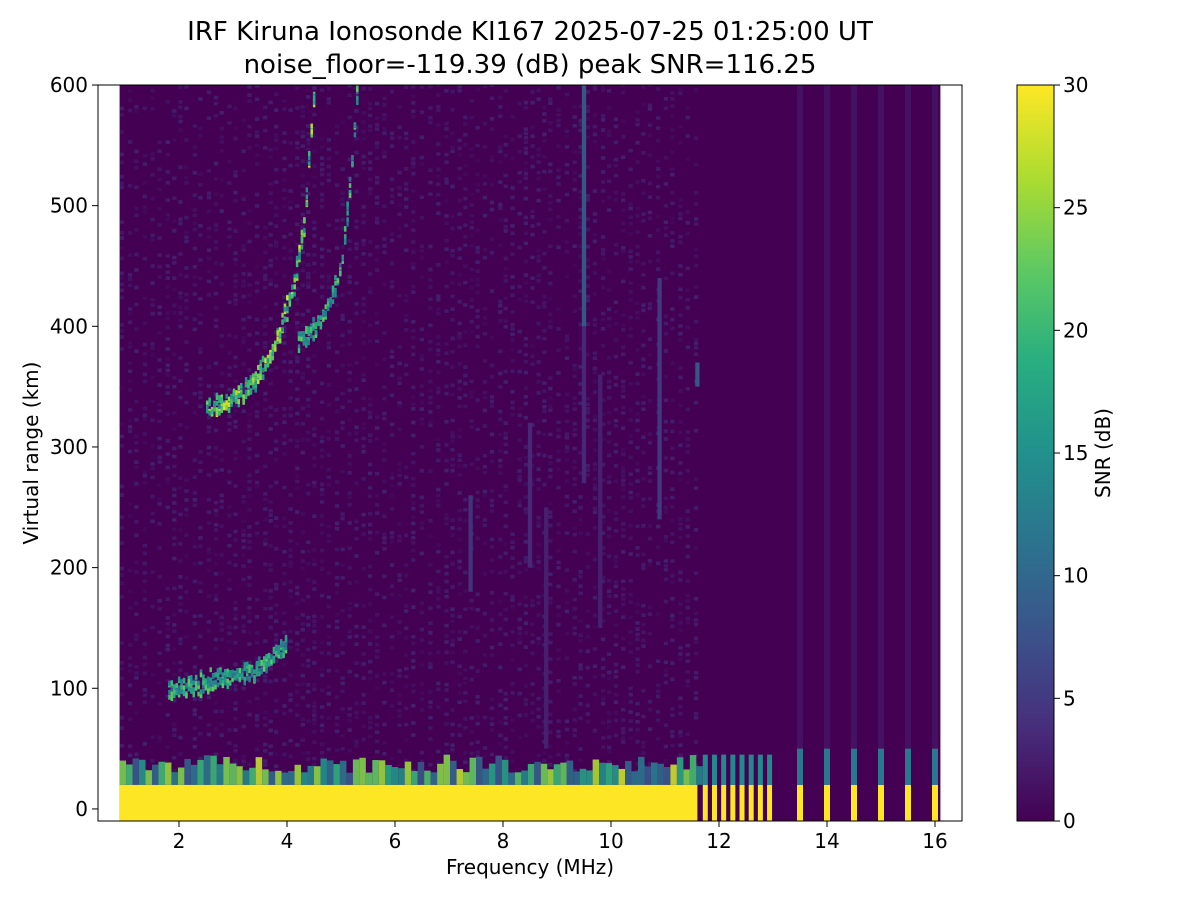 This screenshot has height=900, width=1200. I want to click on sweep-bar-fringe, so click(714, 769).